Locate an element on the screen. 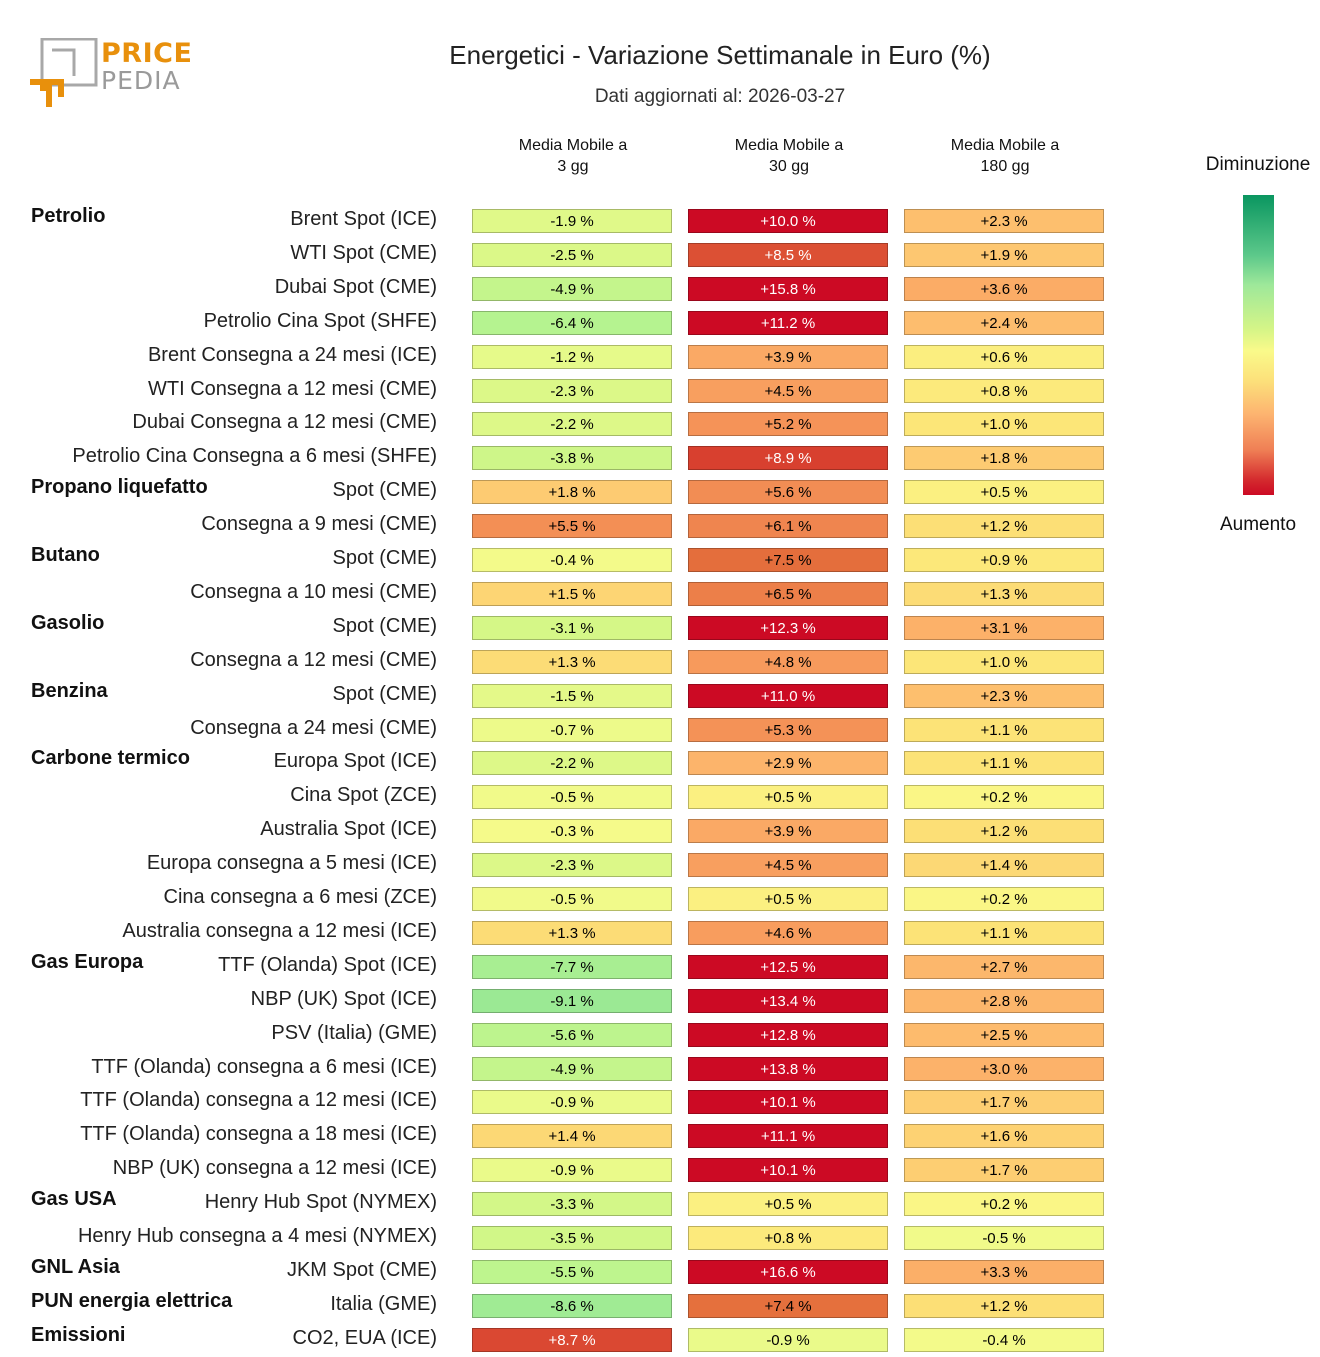 This screenshot has height=1357, width=1320. column-header-line: 3 gg is located at coordinates (573, 166).